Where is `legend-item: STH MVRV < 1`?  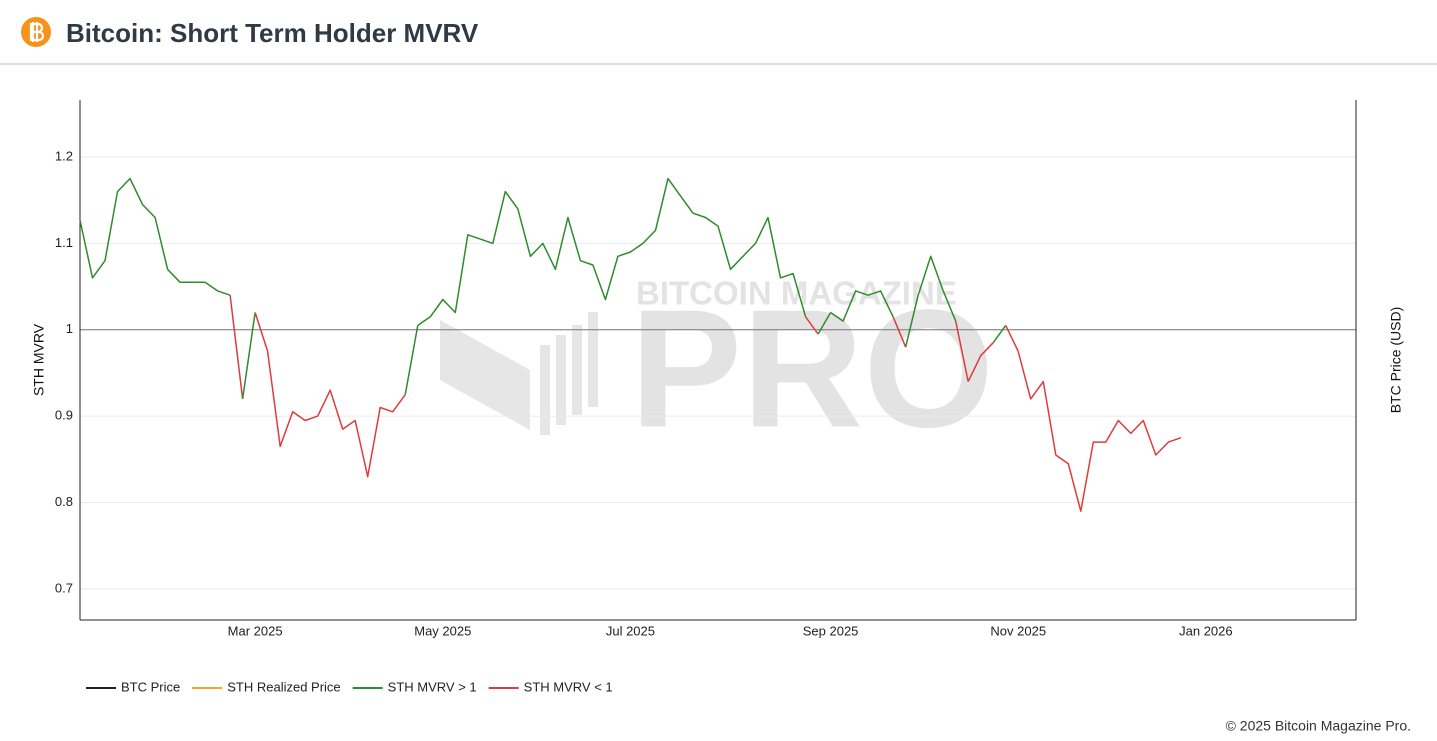 legend-item: STH MVRV < 1 is located at coordinates (550, 686).